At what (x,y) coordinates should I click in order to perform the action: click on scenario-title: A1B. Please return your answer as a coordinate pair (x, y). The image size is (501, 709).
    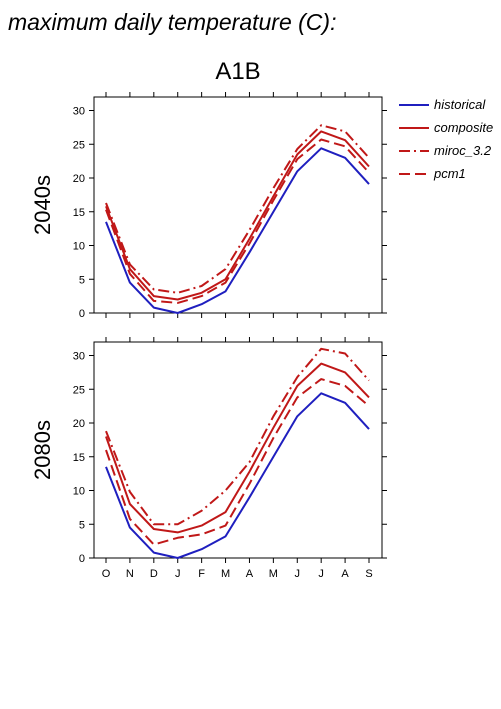
    Looking at the image, I should click on (237, 71).